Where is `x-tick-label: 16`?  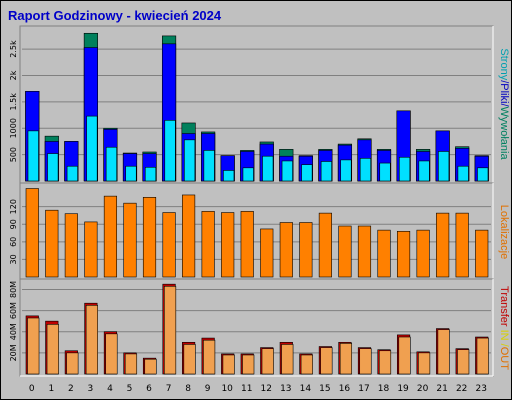 x-tick-label: 16 is located at coordinates (345, 389).